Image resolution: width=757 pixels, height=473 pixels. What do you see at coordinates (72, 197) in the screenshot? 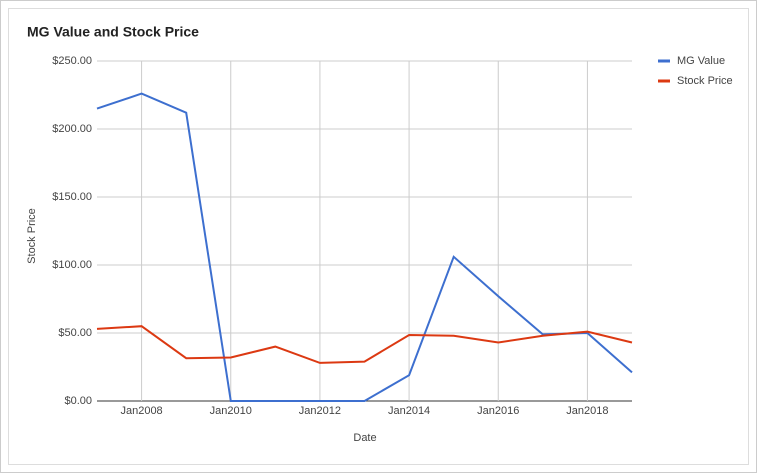
I see `y-tick-label: $150.00` at bounding box center [72, 197].